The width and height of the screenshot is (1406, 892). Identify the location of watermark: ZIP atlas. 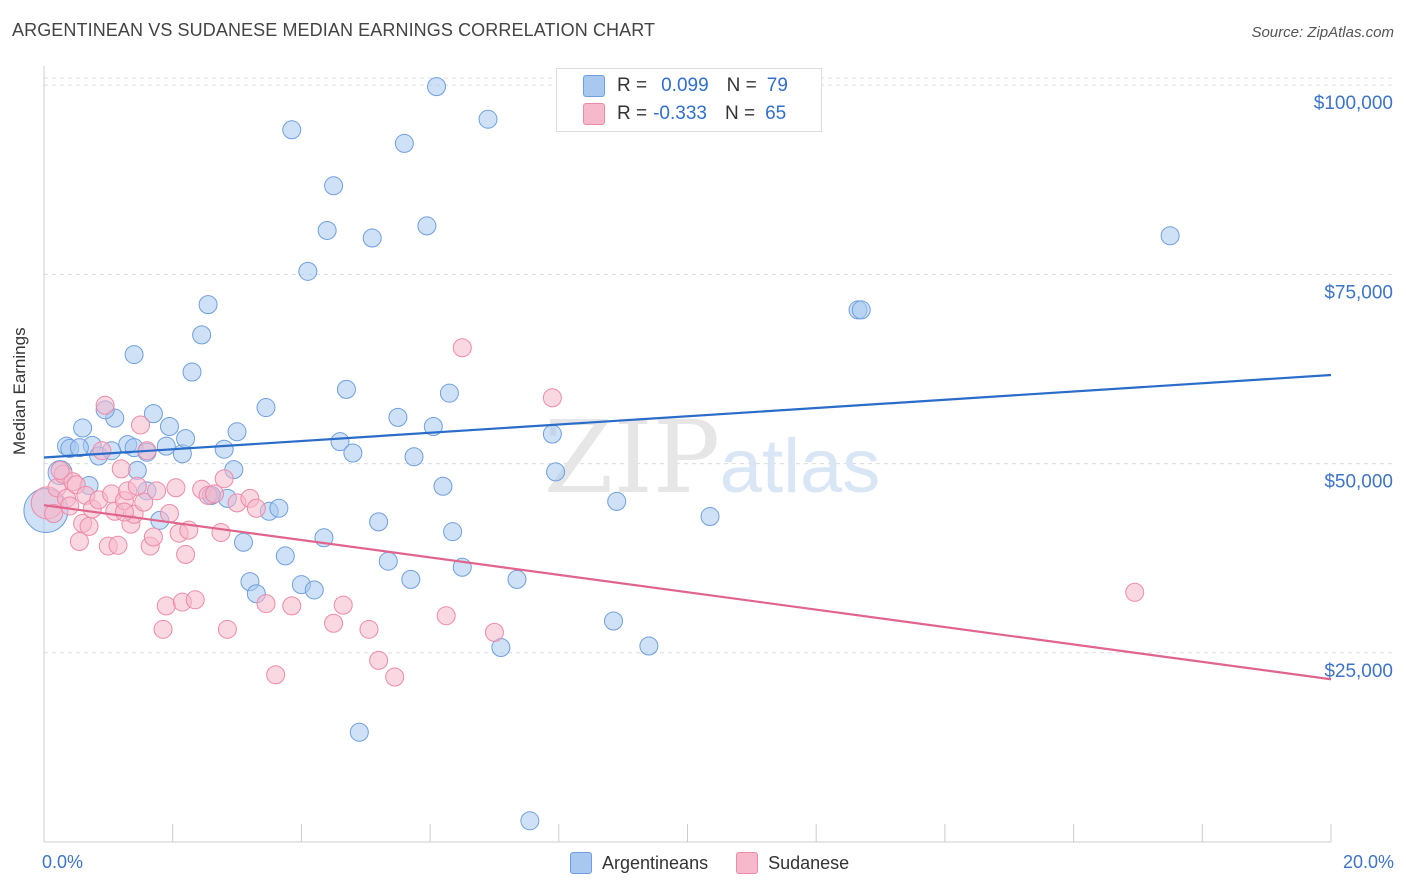
(712, 457).